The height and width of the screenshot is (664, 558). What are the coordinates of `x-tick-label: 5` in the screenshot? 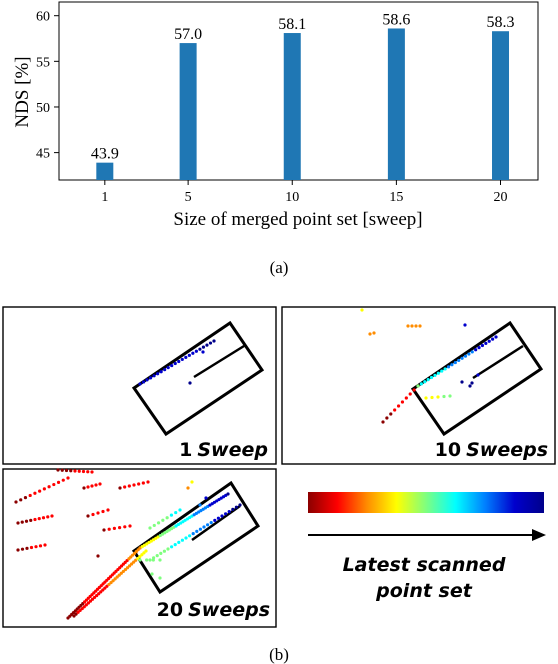 It's located at (188, 197).